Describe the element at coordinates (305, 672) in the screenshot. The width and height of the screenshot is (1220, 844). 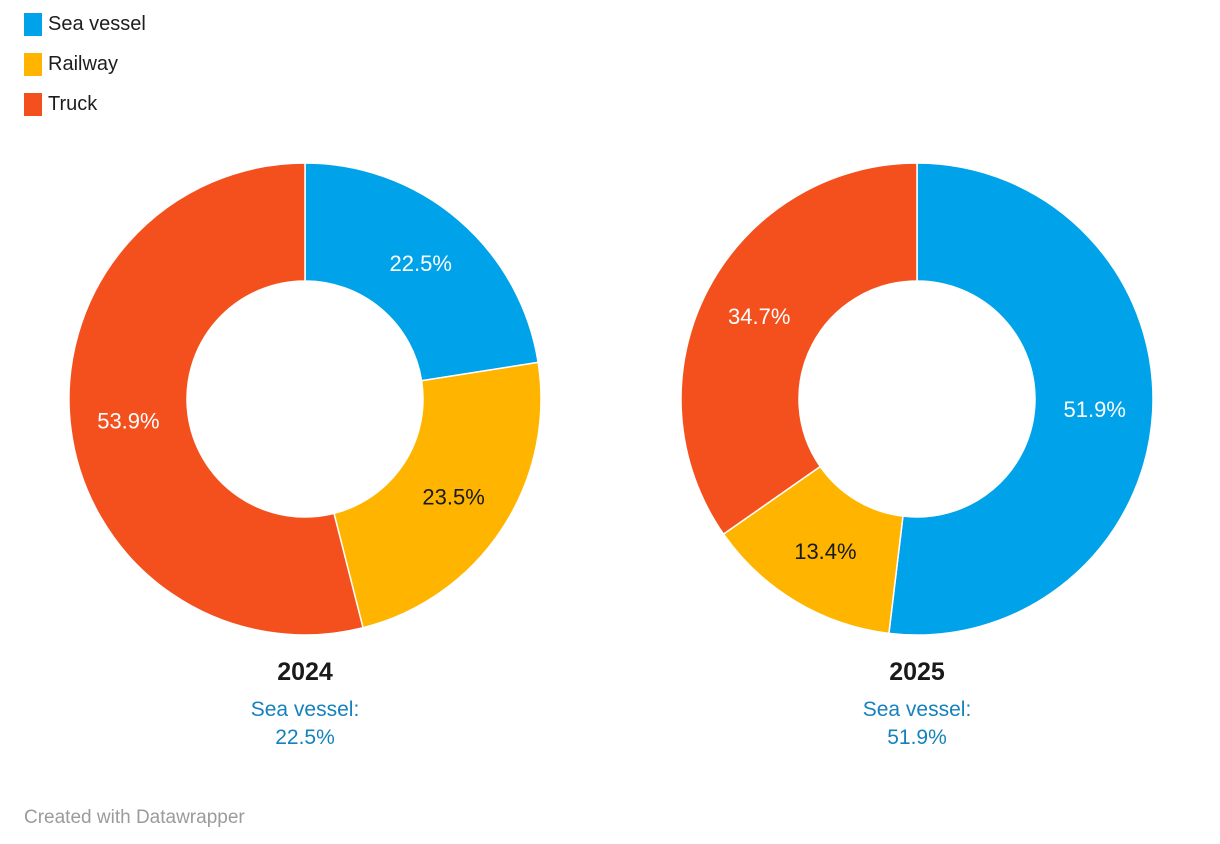
I see `chart-title-2024: 2024` at that location.